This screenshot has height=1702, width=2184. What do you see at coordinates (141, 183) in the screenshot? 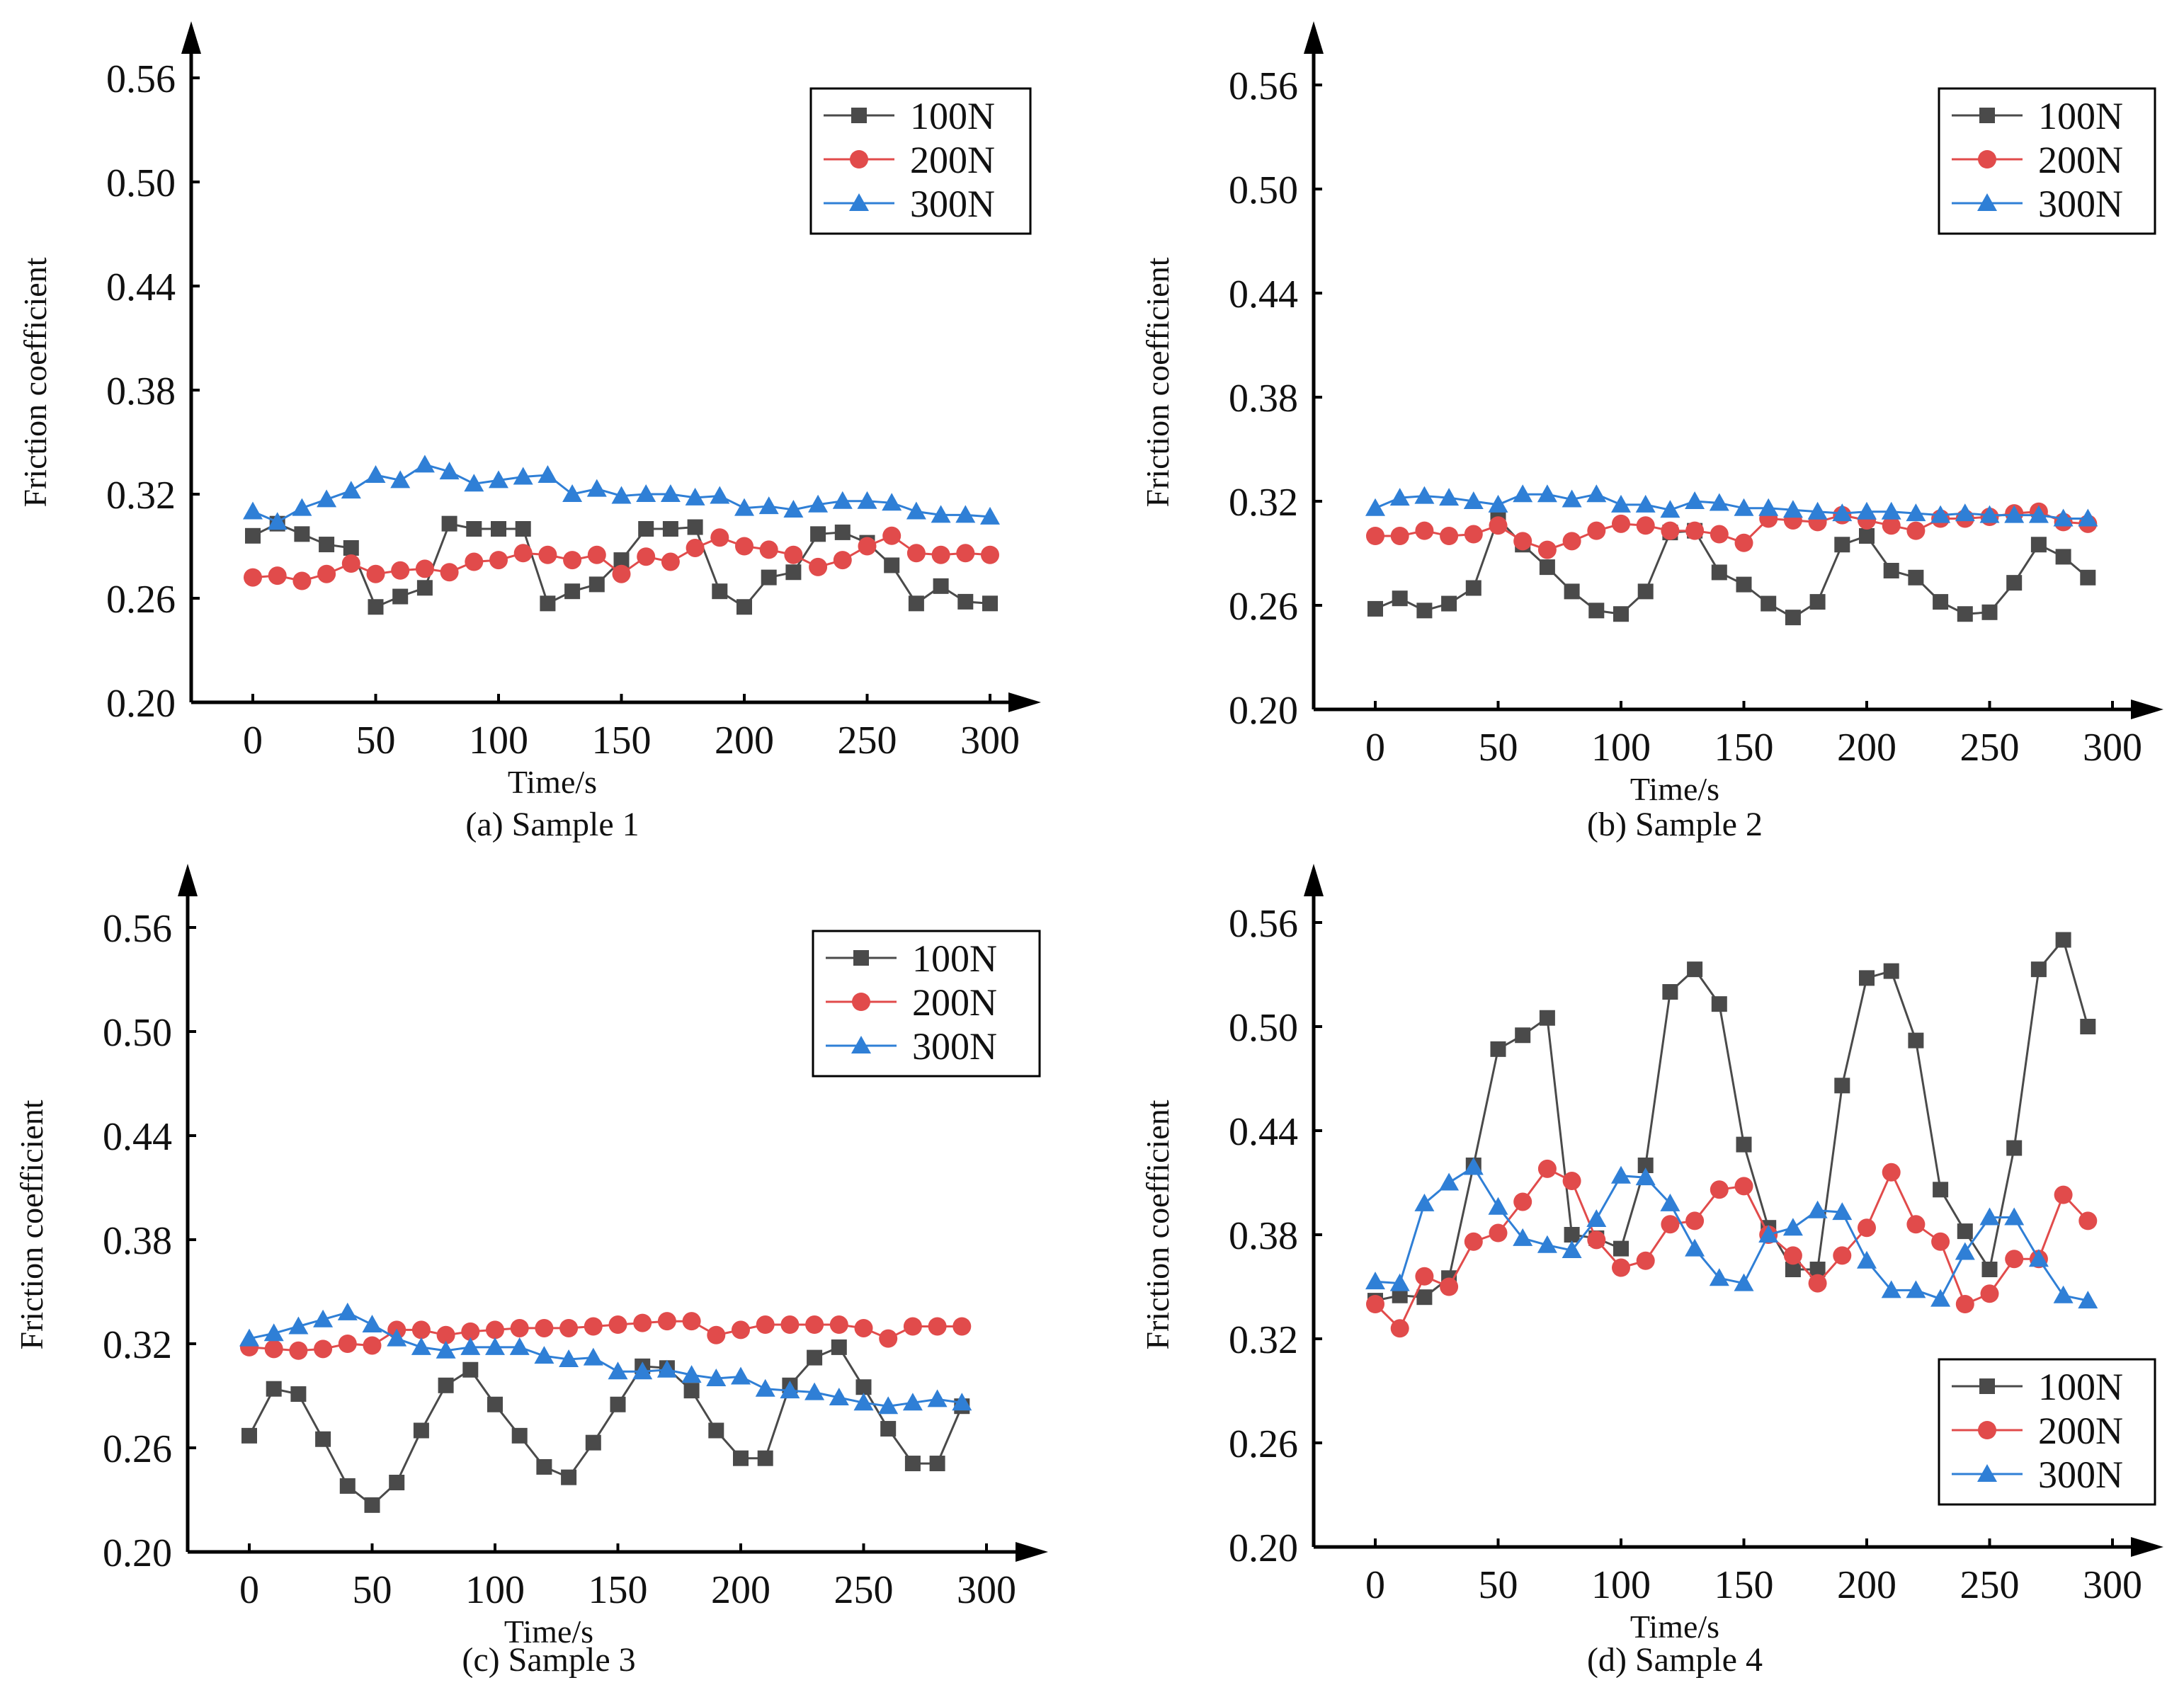
I see `y-tick-label: 0.50` at bounding box center [141, 183].